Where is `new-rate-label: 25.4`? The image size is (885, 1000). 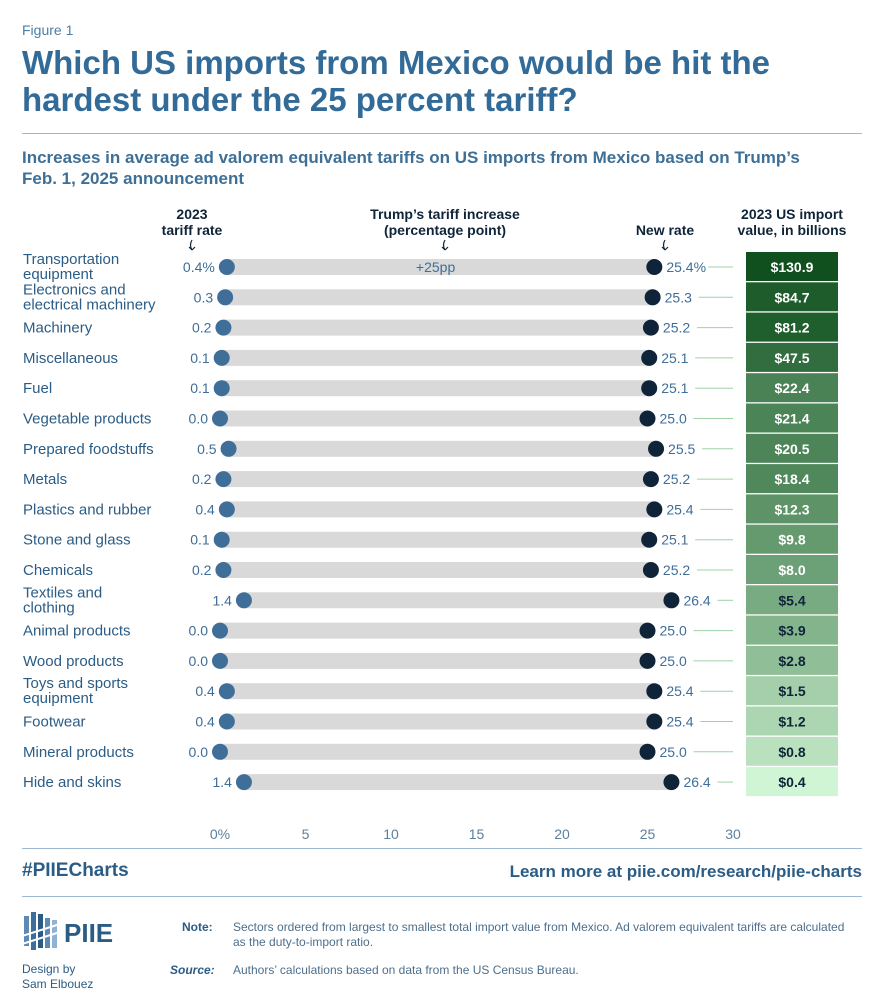 new-rate-label: 25.4 is located at coordinates (679, 691).